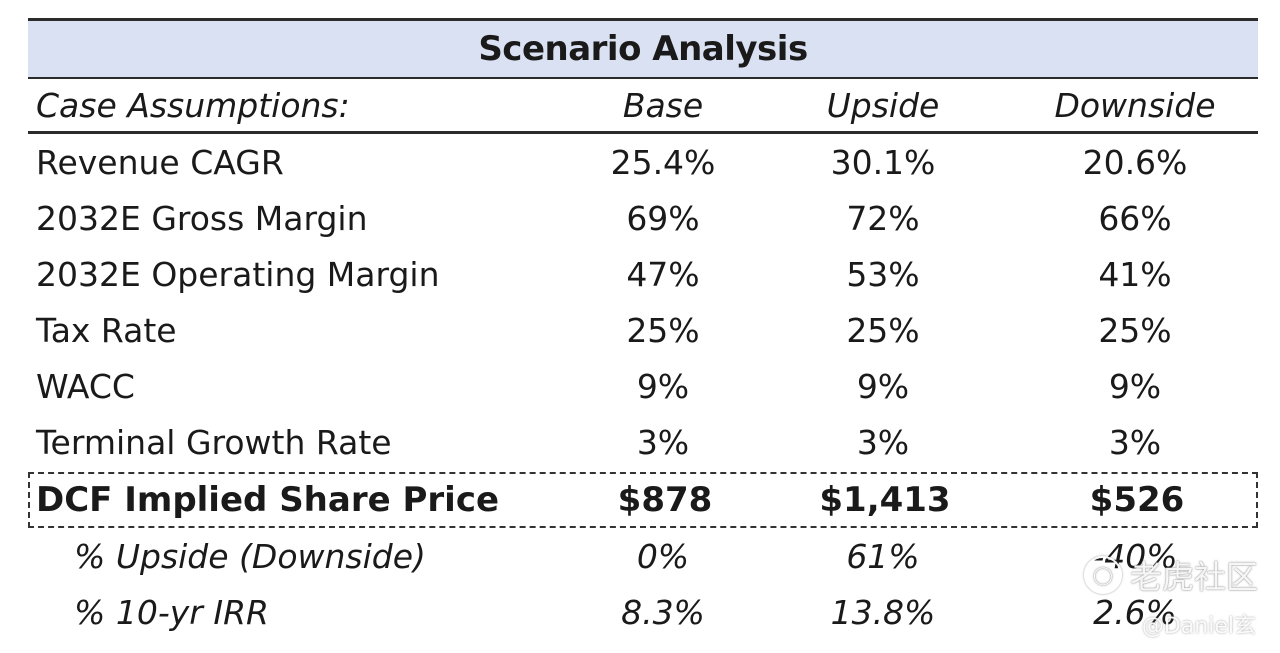 The image size is (1280, 653). Describe the element at coordinates (883, 612) in the screenshot. I see `upside-value: 13.8%` at that location.